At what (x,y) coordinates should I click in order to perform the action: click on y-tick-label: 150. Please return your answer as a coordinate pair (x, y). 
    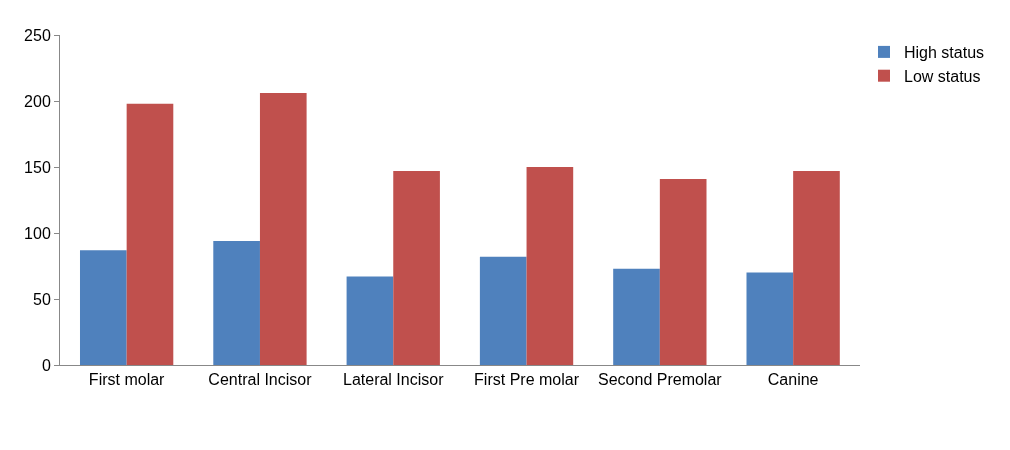
    Looking at the image, I should click on (37, 167).